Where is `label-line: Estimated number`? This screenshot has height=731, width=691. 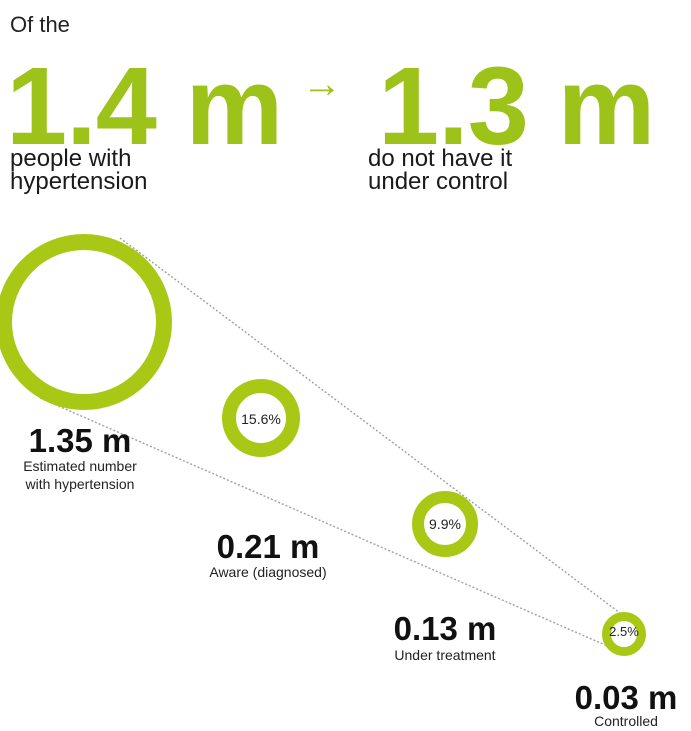
label-line: Estimated number is located at coordinates (80, 466).